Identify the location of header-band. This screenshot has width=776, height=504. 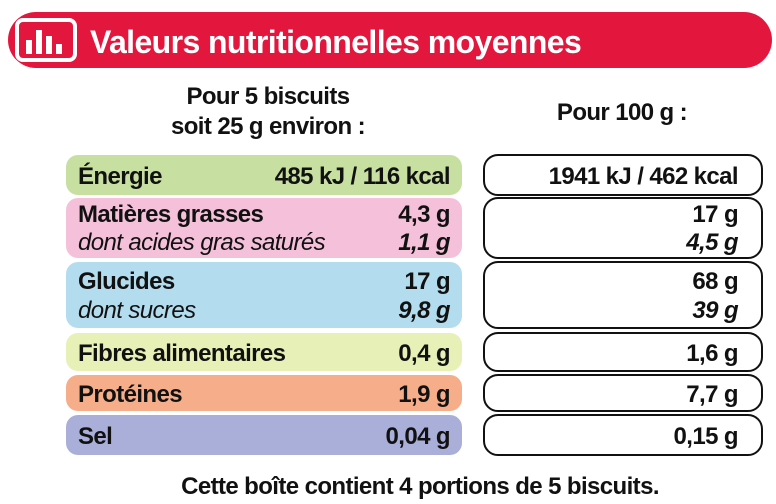
(390, 40).